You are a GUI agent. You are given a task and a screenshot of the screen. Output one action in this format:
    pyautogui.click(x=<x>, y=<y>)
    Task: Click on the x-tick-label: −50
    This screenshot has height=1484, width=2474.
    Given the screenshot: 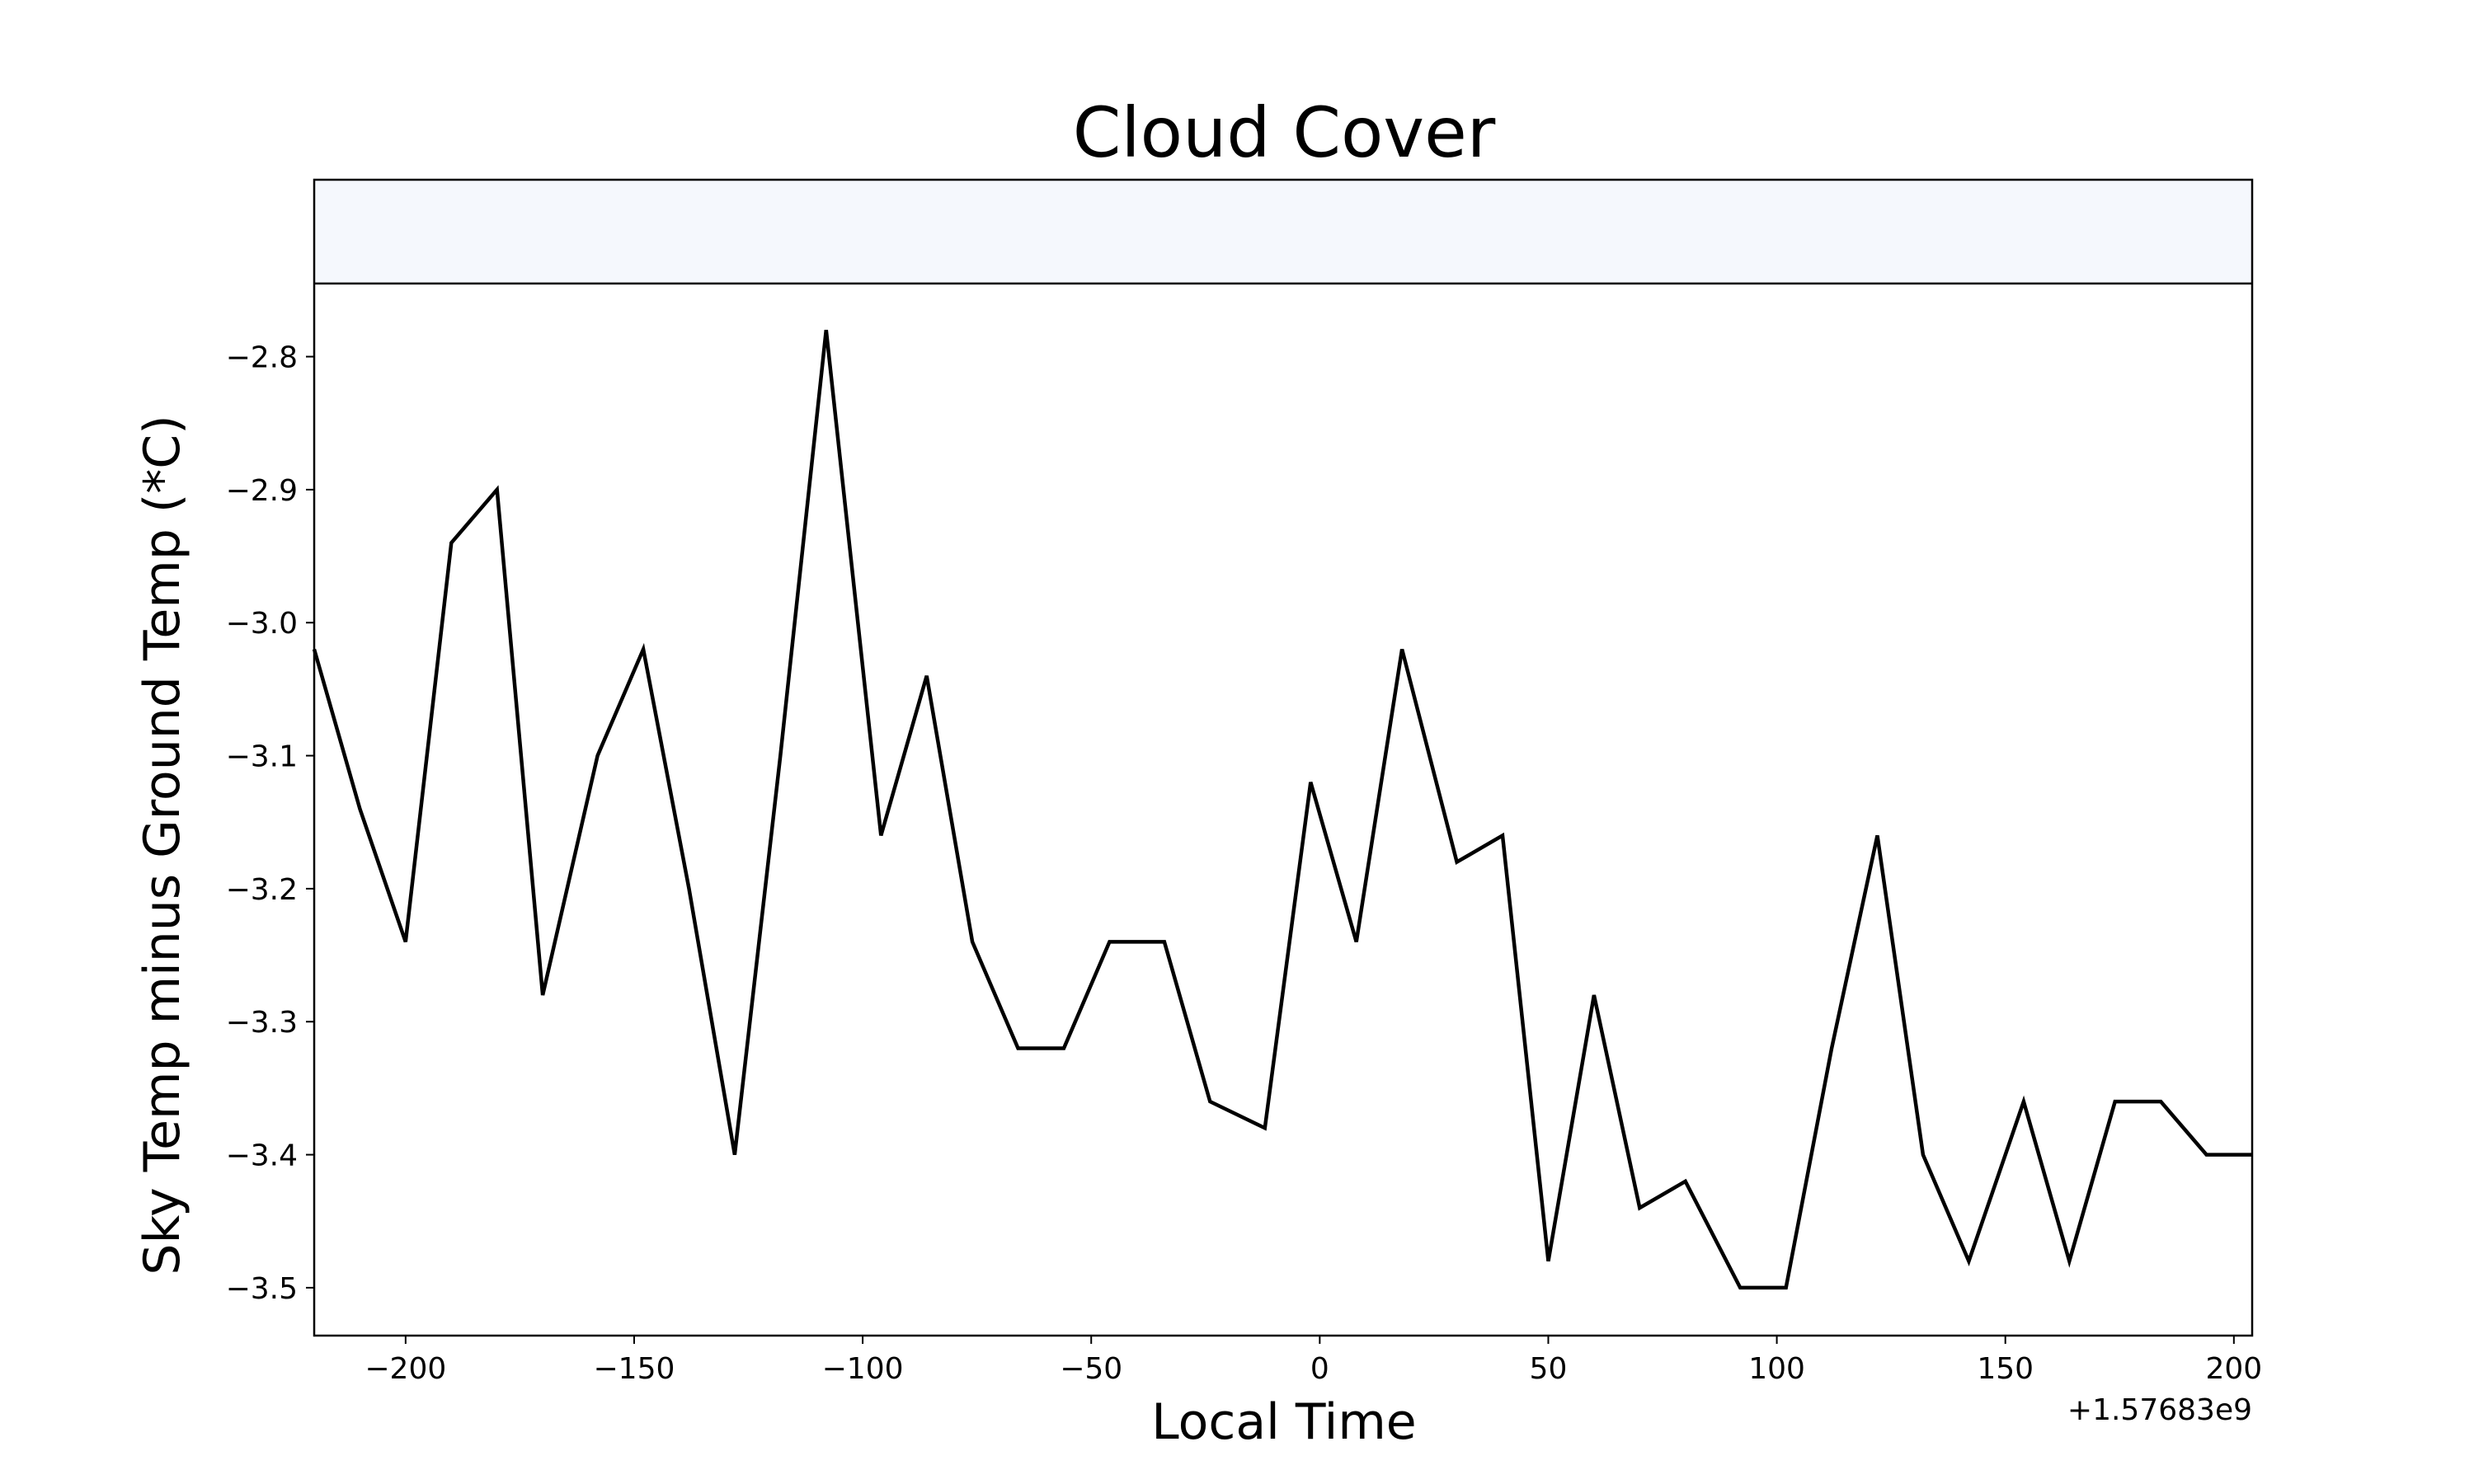 What is the action you would take?
    pyautogui.click(x=1091, y=1369)
    